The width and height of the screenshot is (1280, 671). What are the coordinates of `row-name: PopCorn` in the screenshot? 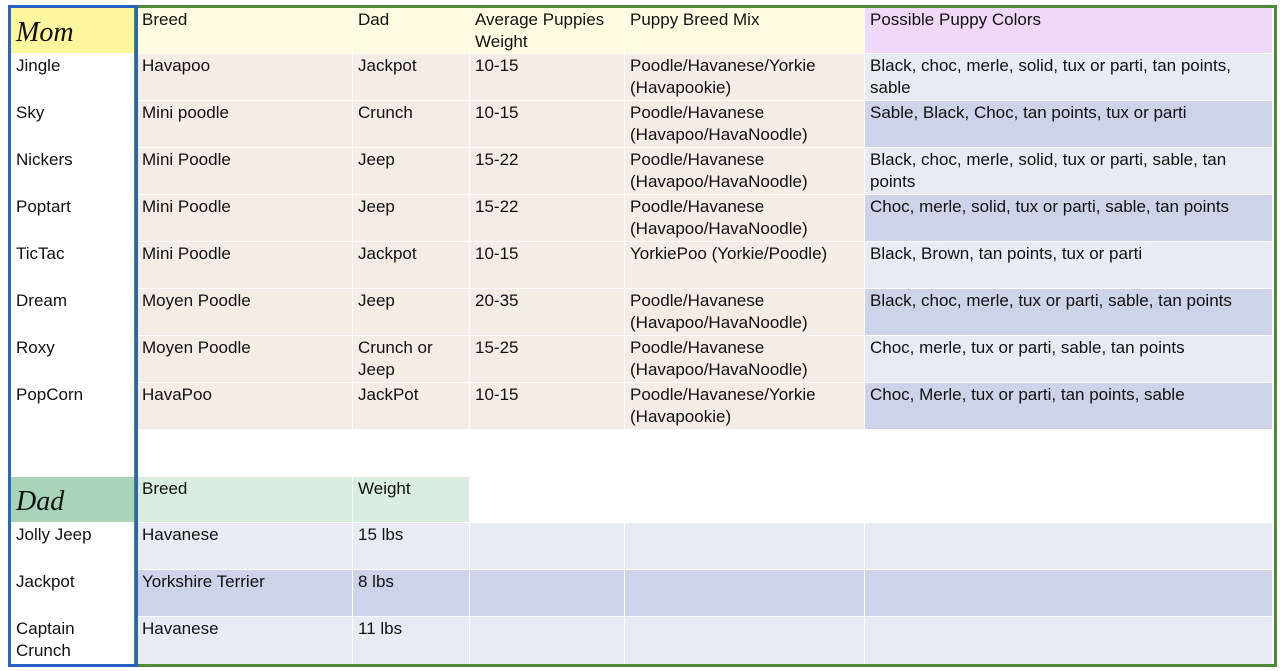 It's located at (74, 406).